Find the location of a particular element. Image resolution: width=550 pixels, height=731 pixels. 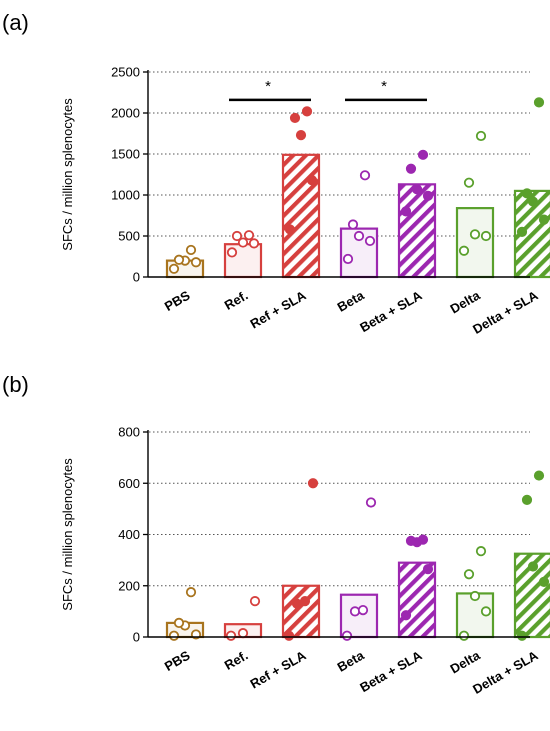

y-tick-label: 2500 is located at coordinates (125, 72).